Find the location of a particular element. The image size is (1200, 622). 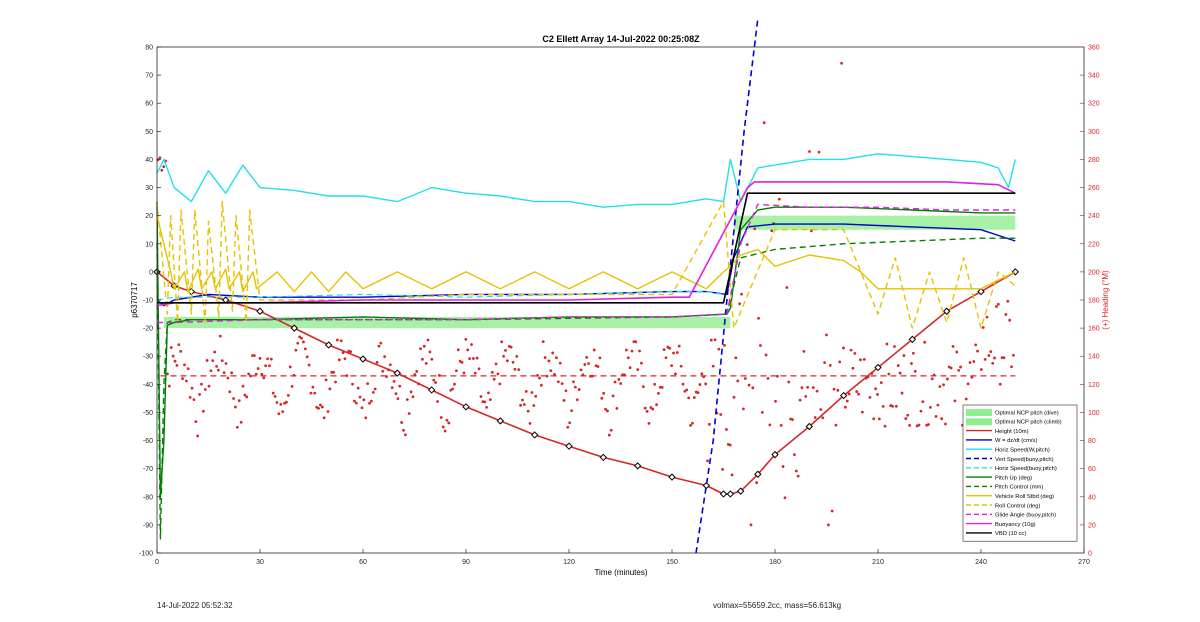

y2-axis-label: (+) Heading (°M) is located at coordinates (1105, 300).